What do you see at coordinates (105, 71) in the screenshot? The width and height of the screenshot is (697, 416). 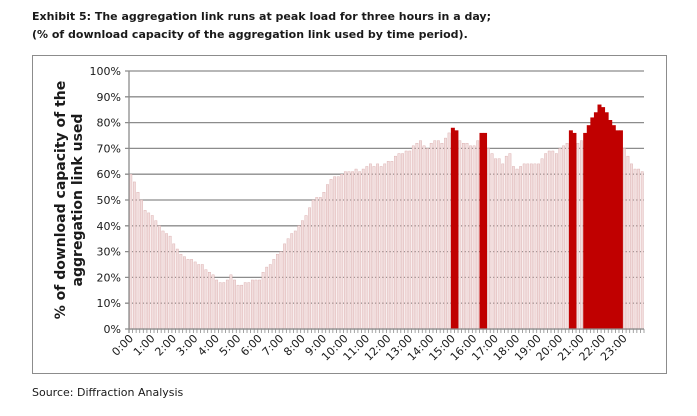 I see `y-tick-label: 100%` at bounding box center [105, 71].